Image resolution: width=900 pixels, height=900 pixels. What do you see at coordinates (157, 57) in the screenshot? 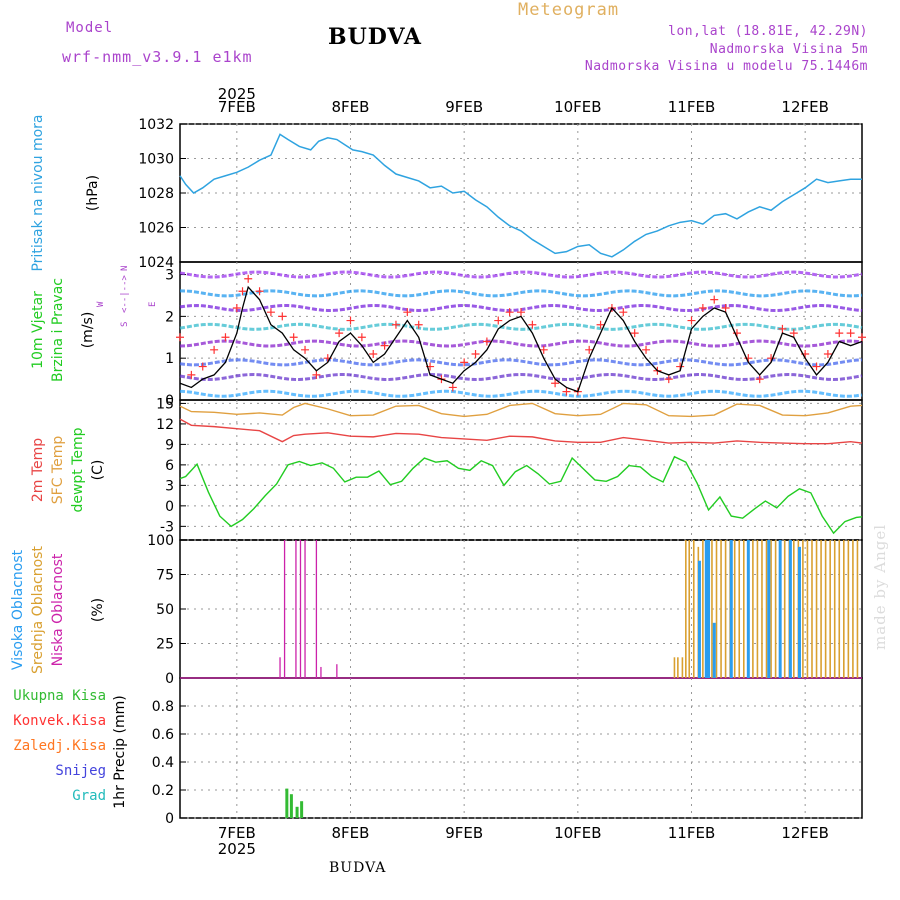
I see `model-name: wrf-nmm_v3.9.1 e1km` at bounding box center [157, 57].